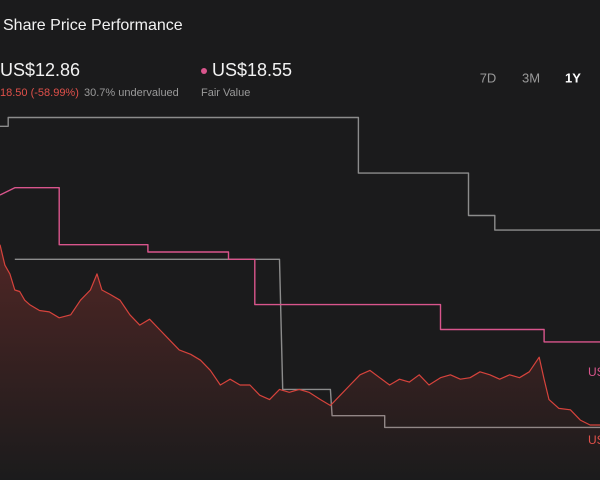 The width and height of the screenshot is (600, 480). I want to click on price-tag: US, so click(594, 440).